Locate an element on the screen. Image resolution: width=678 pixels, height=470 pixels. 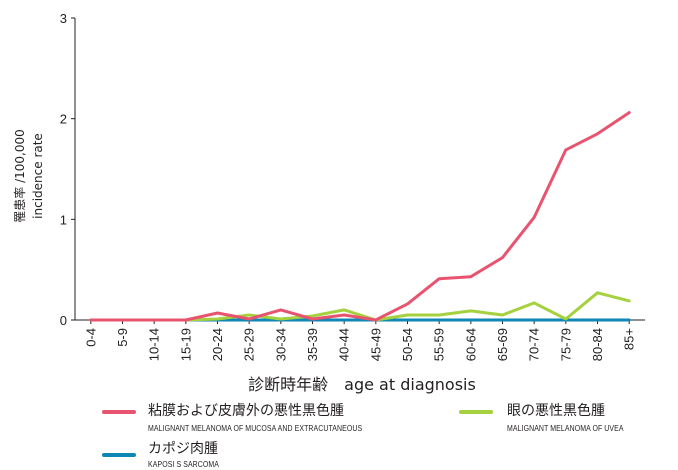
legend-label-kaposi: カポジ肉腫 is located at coordinates (183, 449).